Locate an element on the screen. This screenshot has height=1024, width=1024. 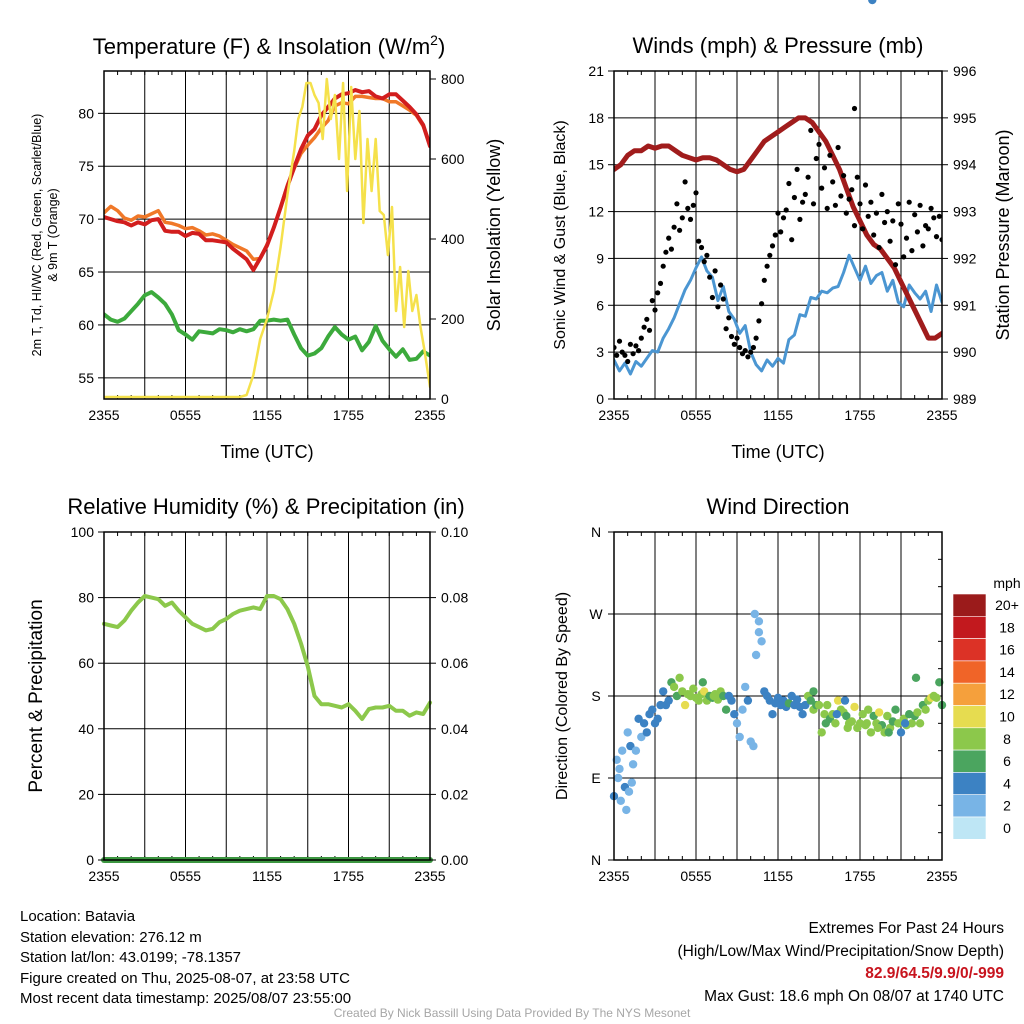
x-tick-label: 1755 is located at coordinates (348, 415).